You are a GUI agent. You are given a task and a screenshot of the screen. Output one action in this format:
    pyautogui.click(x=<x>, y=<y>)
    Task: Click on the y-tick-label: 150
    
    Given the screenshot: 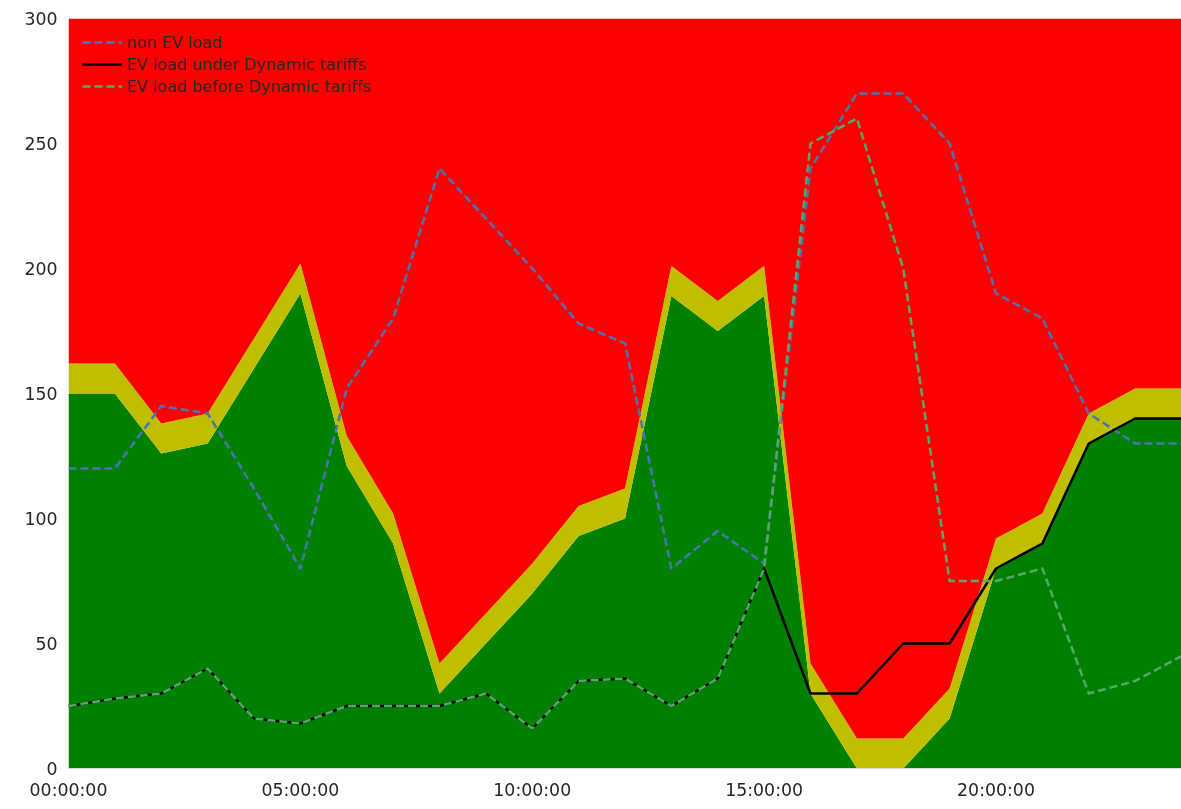 What is the action you would take?
    pyautogui.click(x=41, y=394)
    